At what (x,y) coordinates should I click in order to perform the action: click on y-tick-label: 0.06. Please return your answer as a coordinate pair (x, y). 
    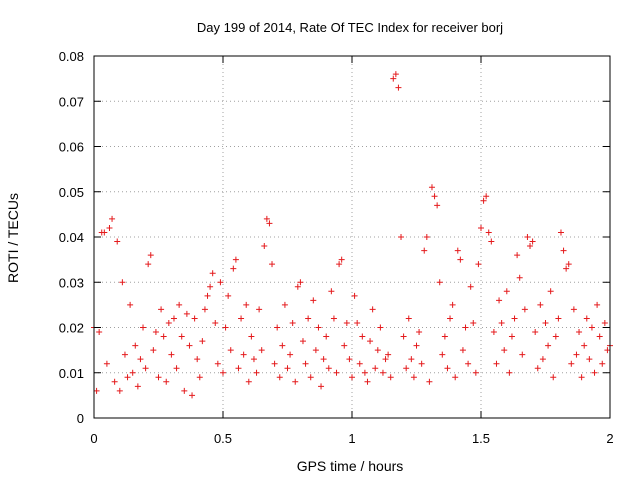
    Looking at the image, I should click on (71, 147).